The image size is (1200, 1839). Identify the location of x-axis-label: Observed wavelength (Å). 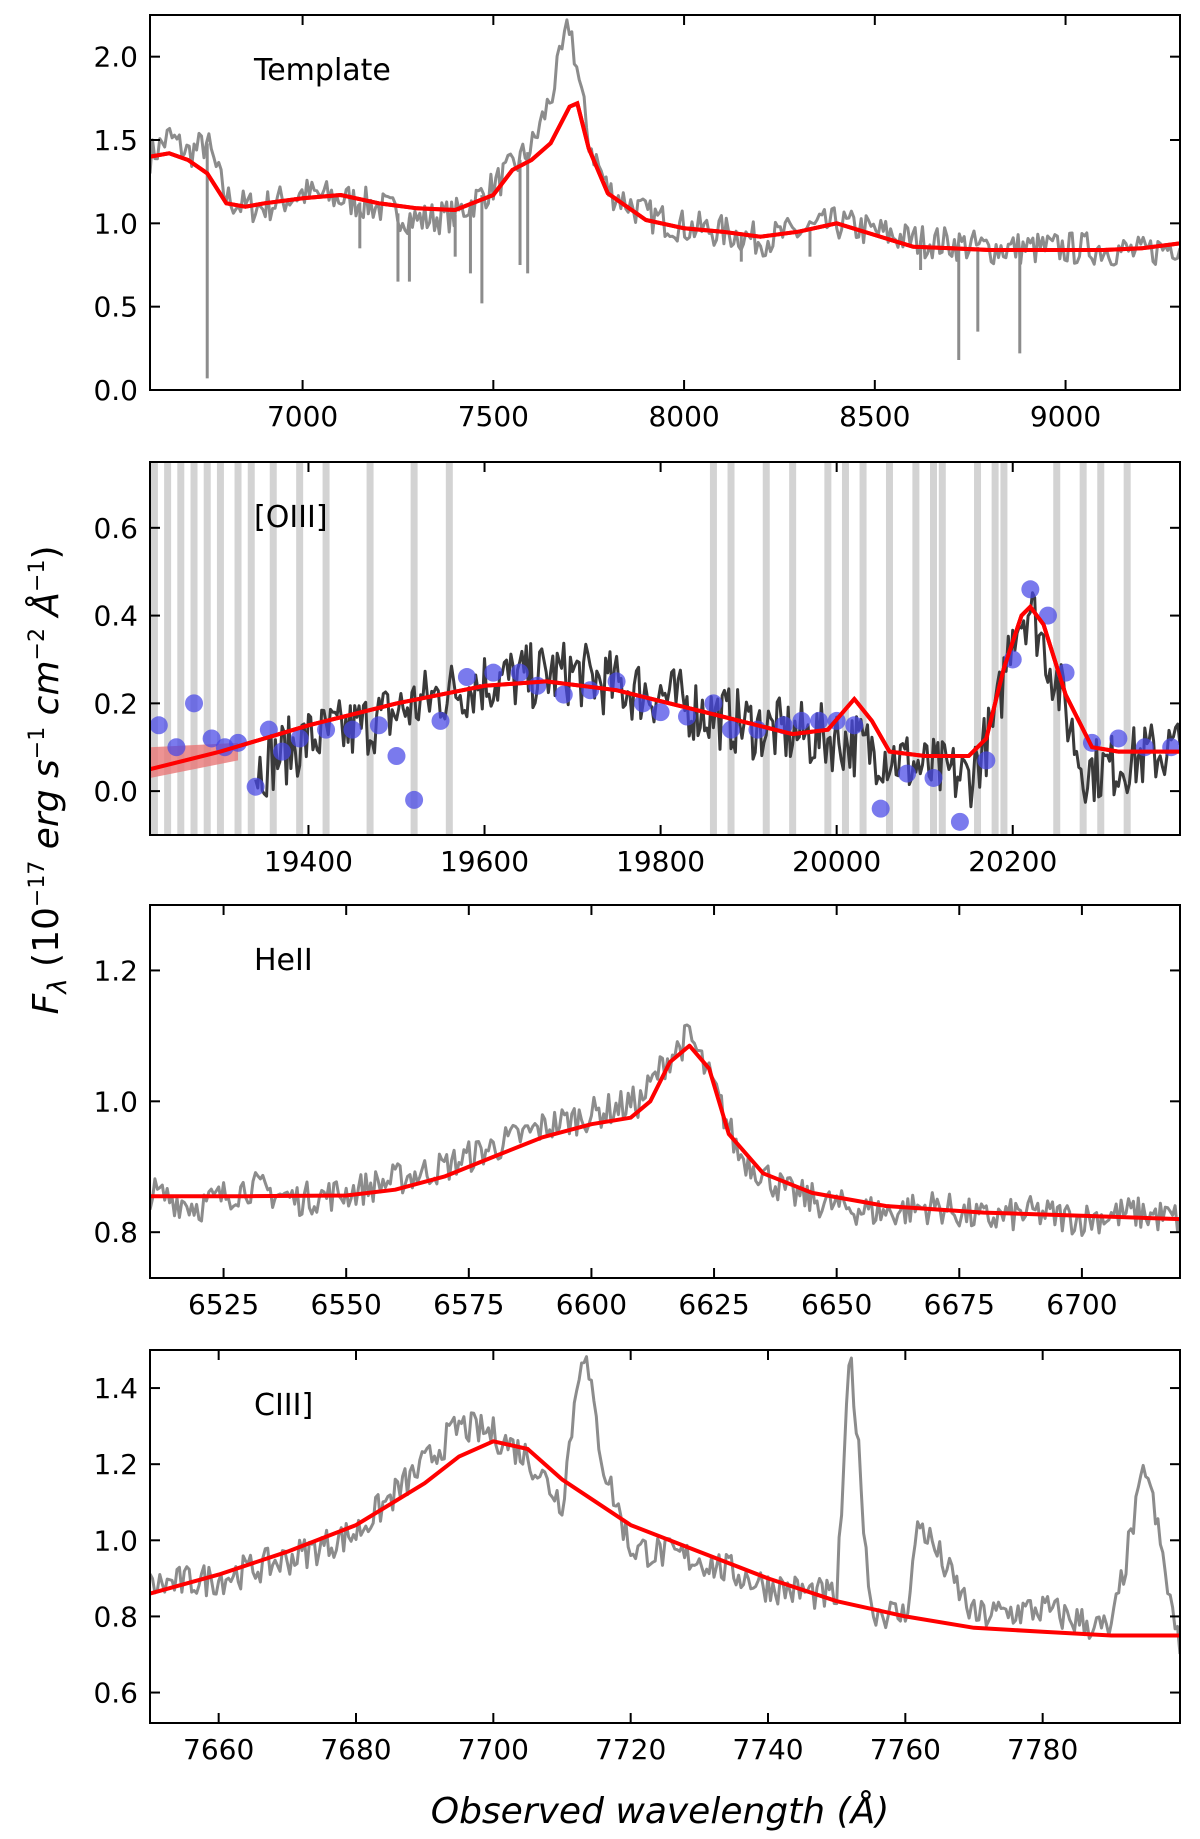
(660, 1810).